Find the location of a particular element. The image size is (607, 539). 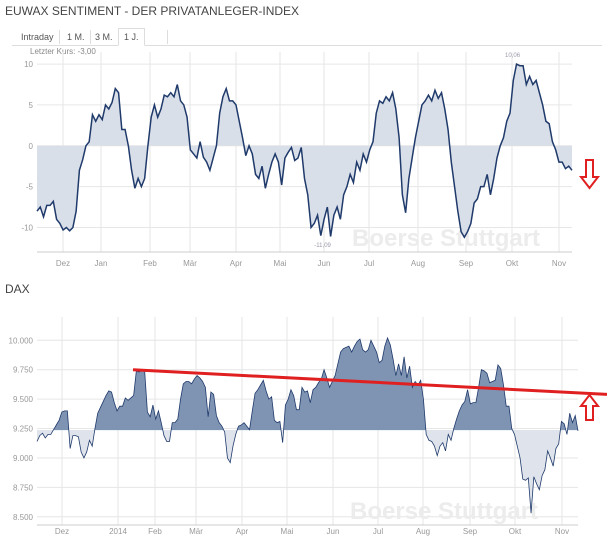

area-above-baseline is located at coordinates (304, 105).